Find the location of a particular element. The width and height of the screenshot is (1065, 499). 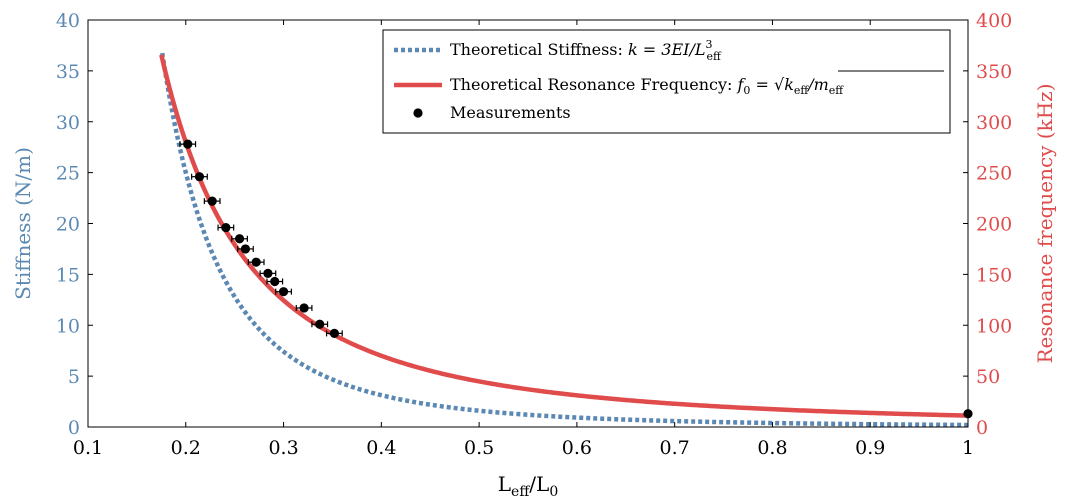

y-left-tick-label: 0 is located at coordinates (74, 428).